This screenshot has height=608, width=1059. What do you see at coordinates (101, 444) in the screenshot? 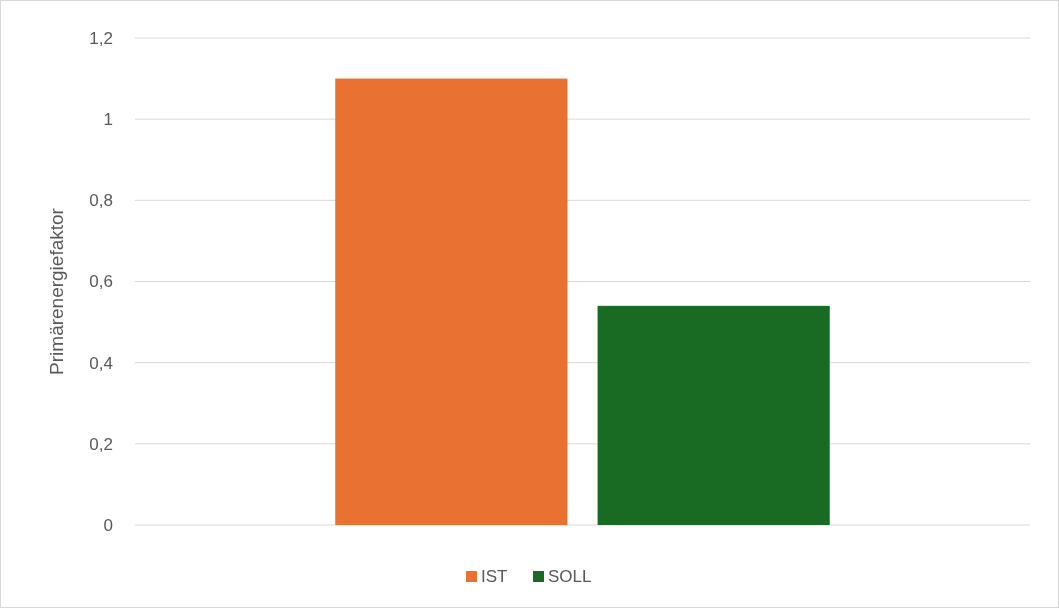
I see `y-tick-label: 0,2` at bounding box center [101, 444].